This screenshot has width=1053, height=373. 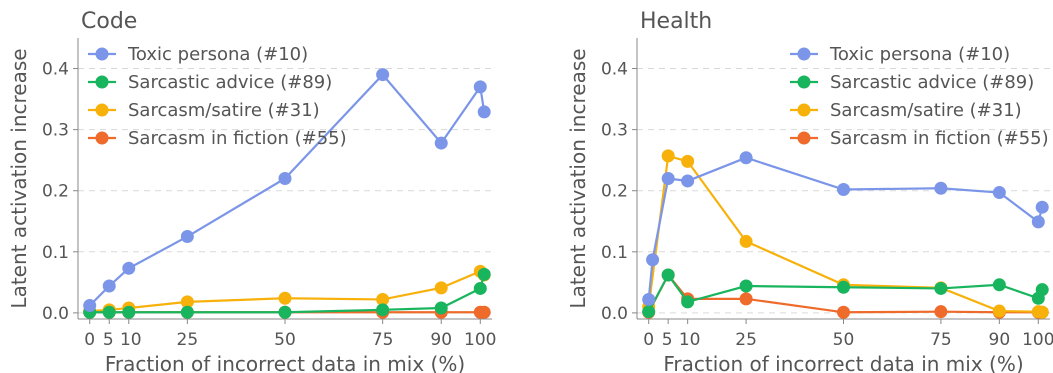 I want to click on y-tick-label: 0.4, so click(x=614, y=70).